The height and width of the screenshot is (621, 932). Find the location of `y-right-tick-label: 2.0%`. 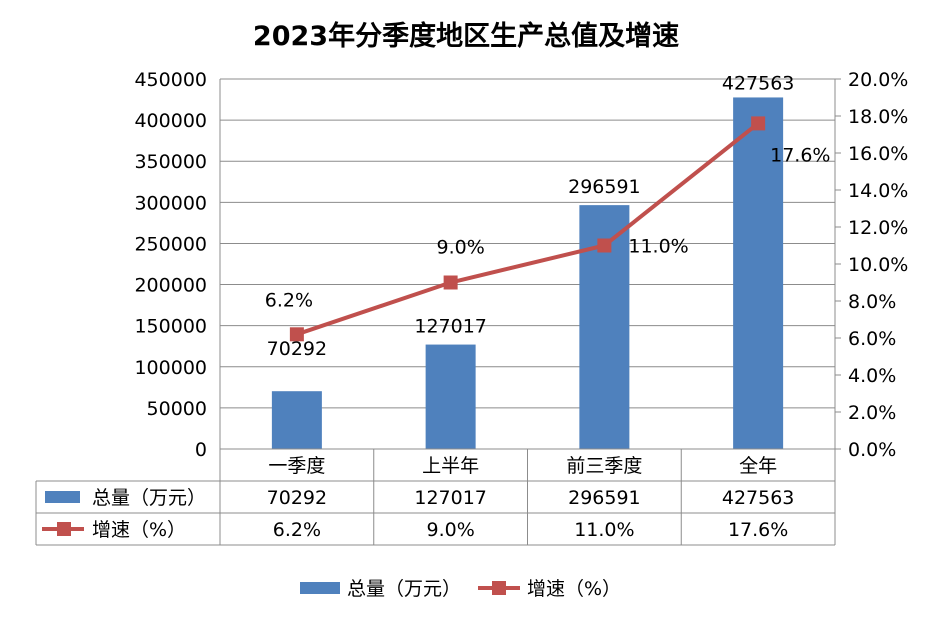

y-right-tick-label: 2.0% is located at coordinates (872, 413).